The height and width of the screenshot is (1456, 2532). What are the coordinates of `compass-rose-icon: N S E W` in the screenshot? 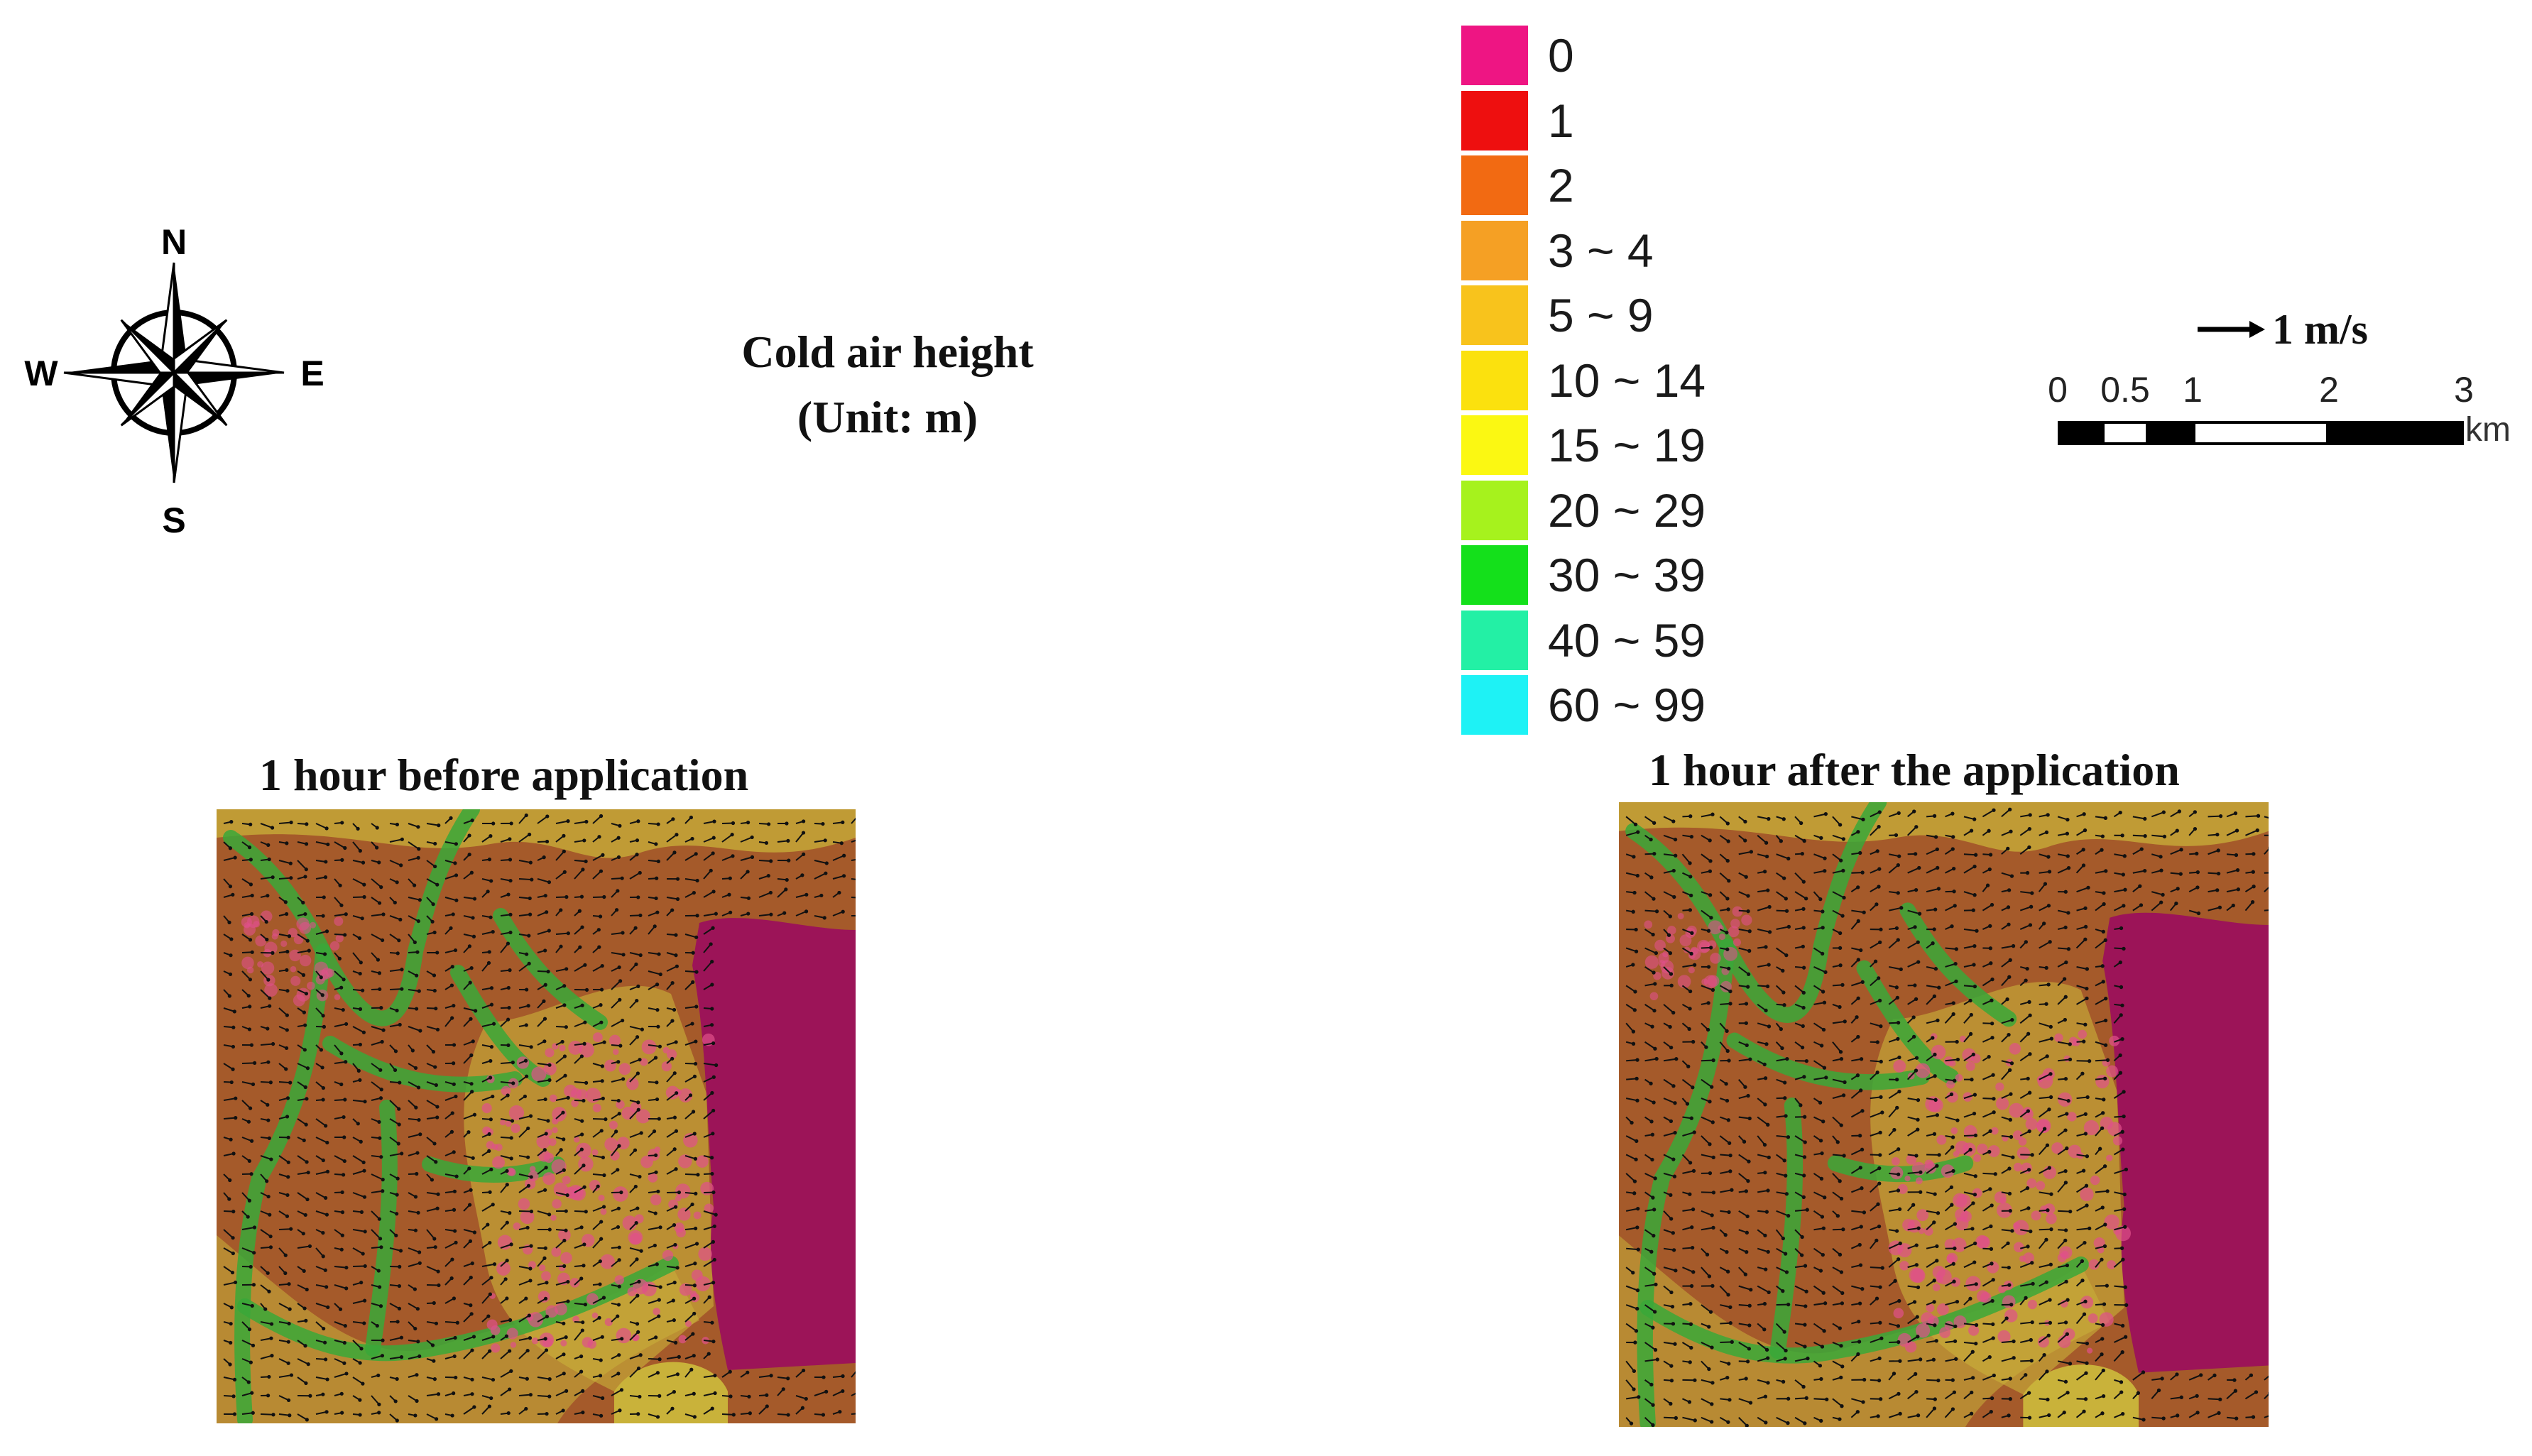 It's located at (174, 381).